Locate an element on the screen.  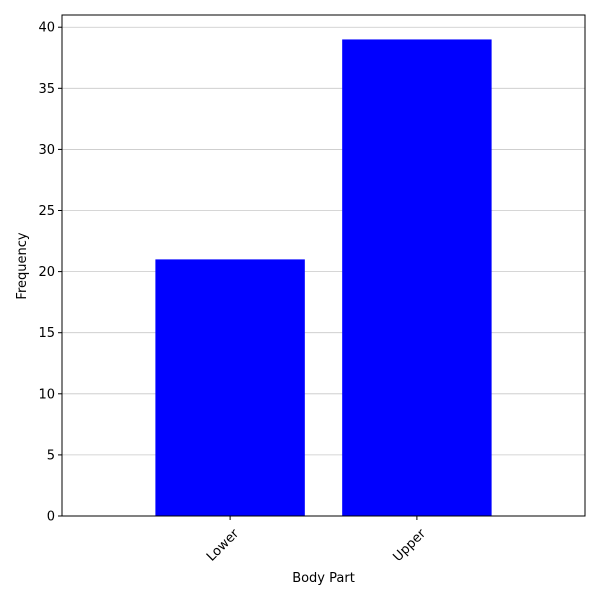
x-axis-label: Body Part is located at coordinates (323, 578).